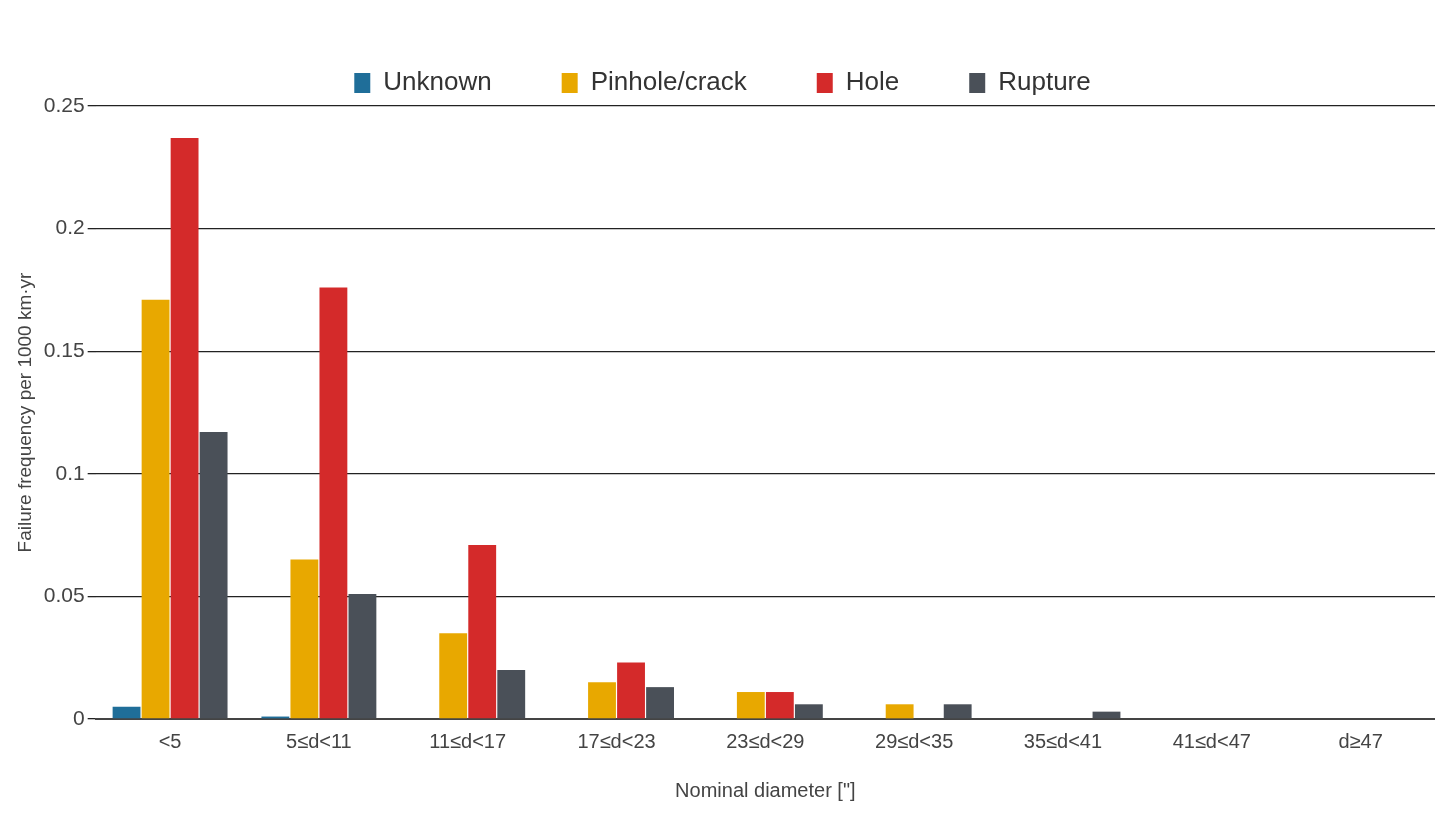 The height and width of the screenshot is (817, 1435). What do you see at coordinates (64, 104) in the screenshot?
I see `y-tick-label: 0.25` at bounding box center [64, 104].